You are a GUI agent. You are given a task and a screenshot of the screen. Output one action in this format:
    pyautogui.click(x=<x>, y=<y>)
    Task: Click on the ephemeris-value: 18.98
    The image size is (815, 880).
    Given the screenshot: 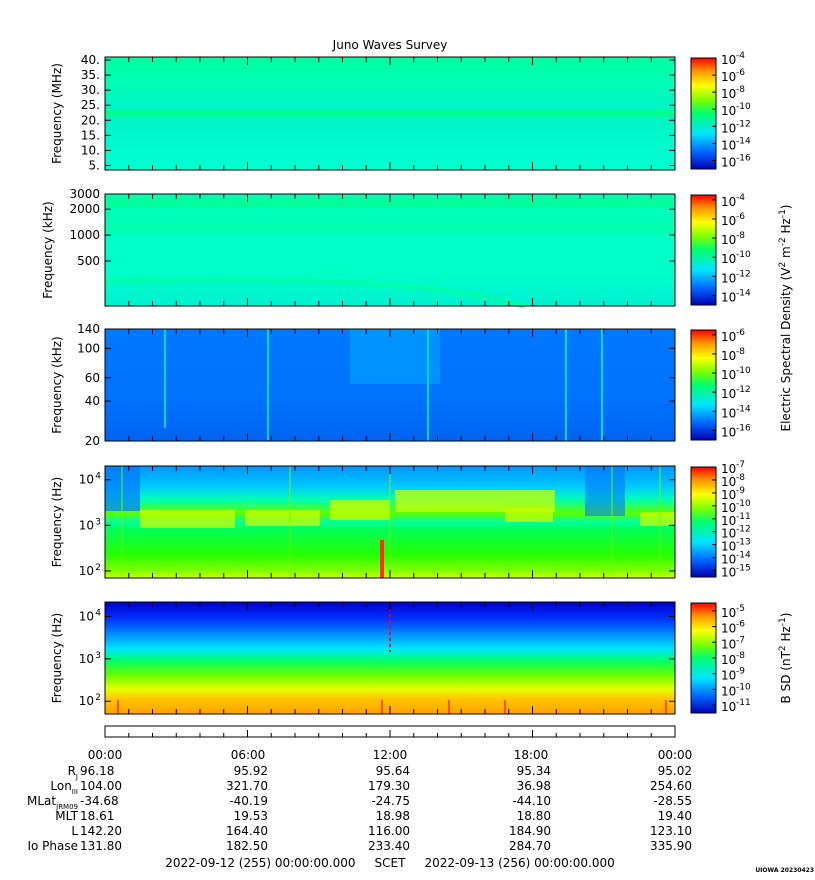 What is the action you would take?
    pyautogui.click(x=393, y=816)
    